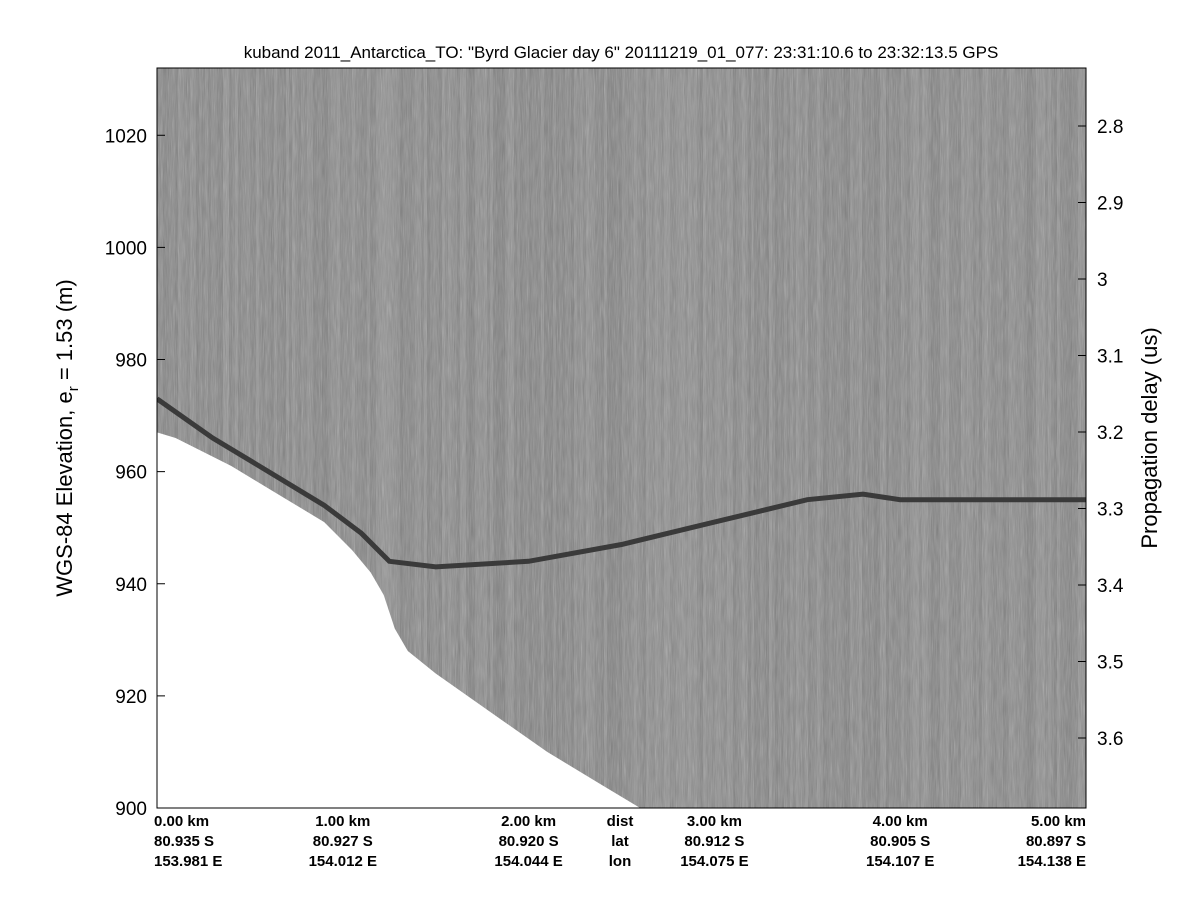 This screenshot has width=1200, height=905. What do you see at coordinates (529, 841) in the screenshot?
I see `bottom-lat-label: 80.920 S` at bounding box center [529, 841].